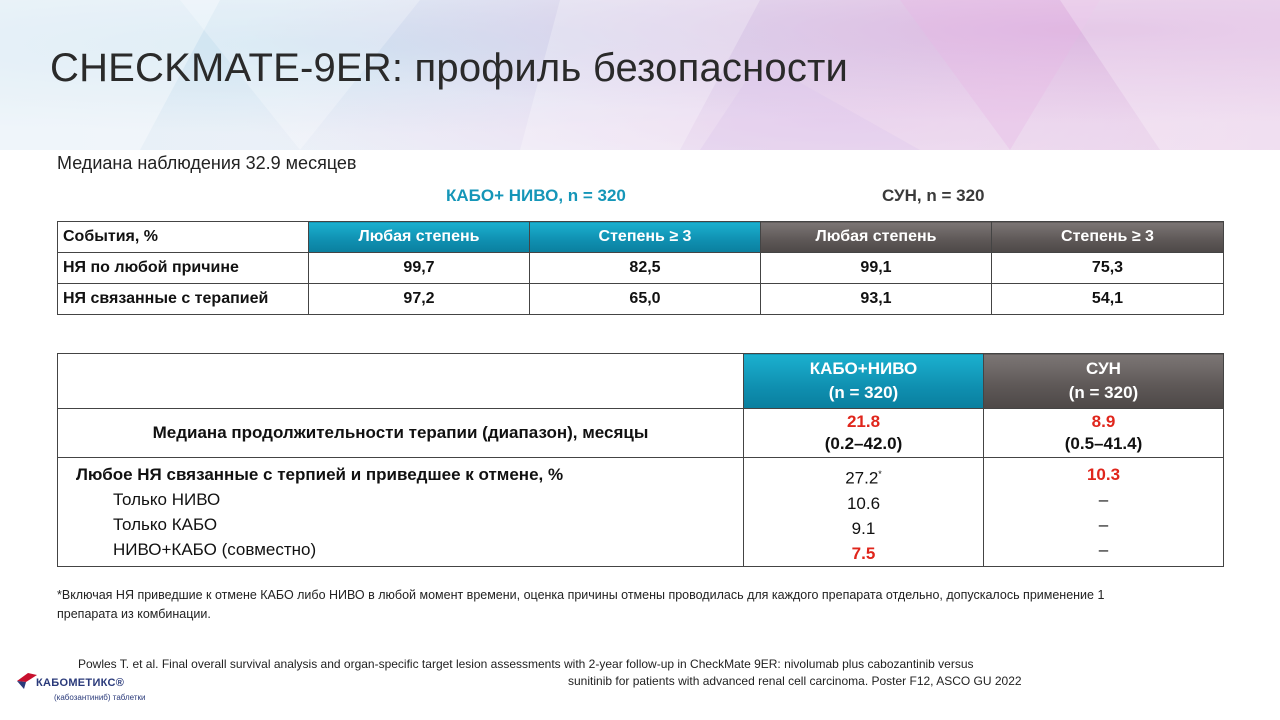  Describe the element at coordinates (207, 163) in the screenshot. I see `follow-up-note: Медиана наблюдения 32.9 месяцев` at that location.